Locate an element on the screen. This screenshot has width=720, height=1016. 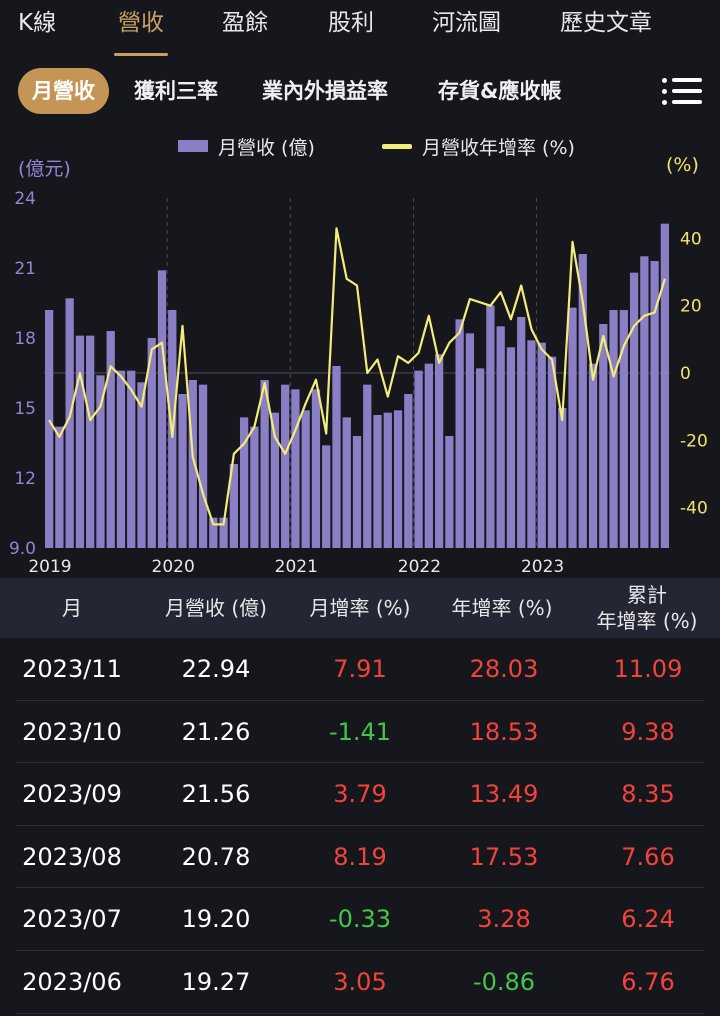
right-tick-label: 0 is located at coordinates (685, 374).